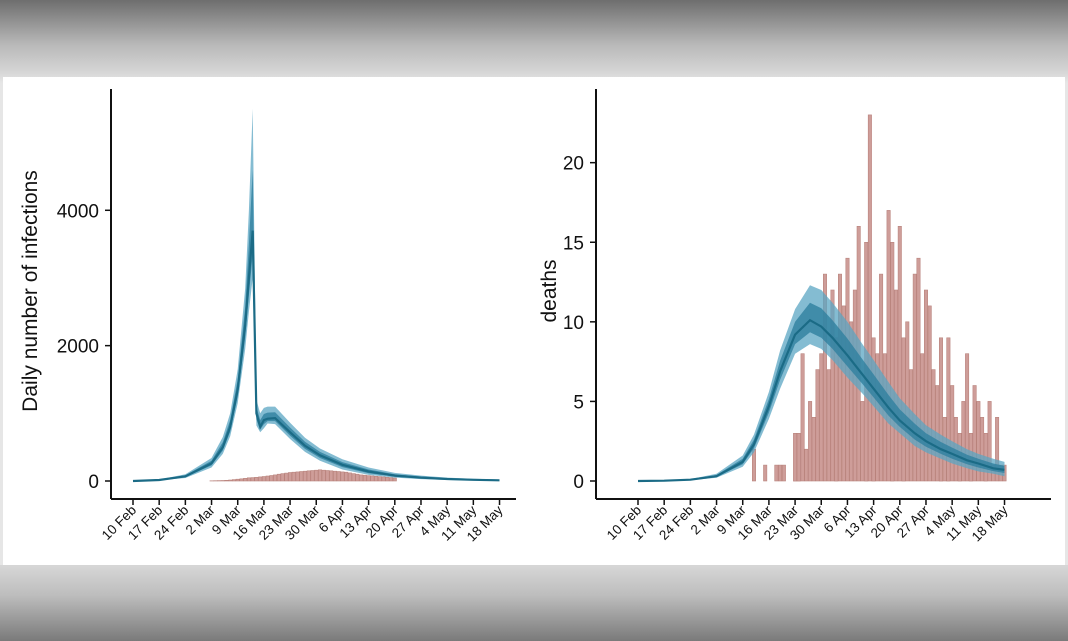 Image resolution: width=1068 pixels, height=641 pixels. I want to click on y-tick-label: 20, so click(573, 164).